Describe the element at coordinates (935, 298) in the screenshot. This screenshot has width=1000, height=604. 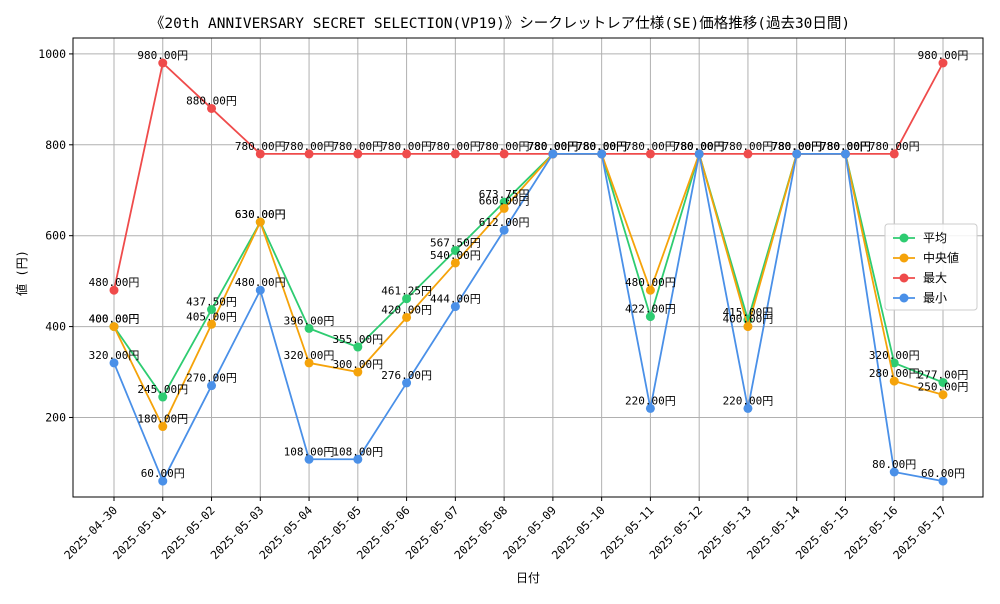
I see `legend-label: 最小` at that location.